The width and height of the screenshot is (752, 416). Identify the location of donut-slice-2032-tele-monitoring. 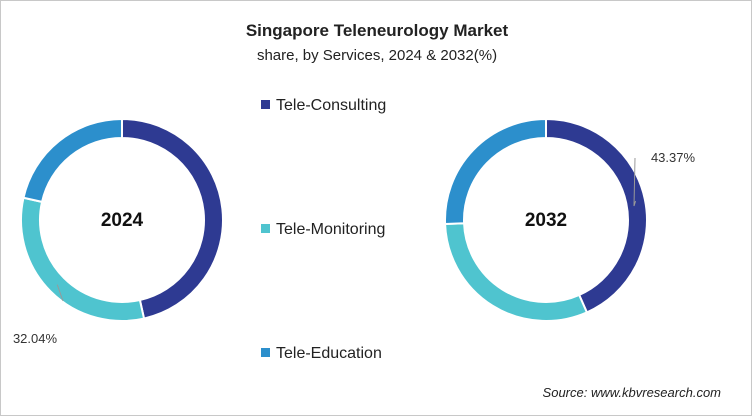
(516, 272).